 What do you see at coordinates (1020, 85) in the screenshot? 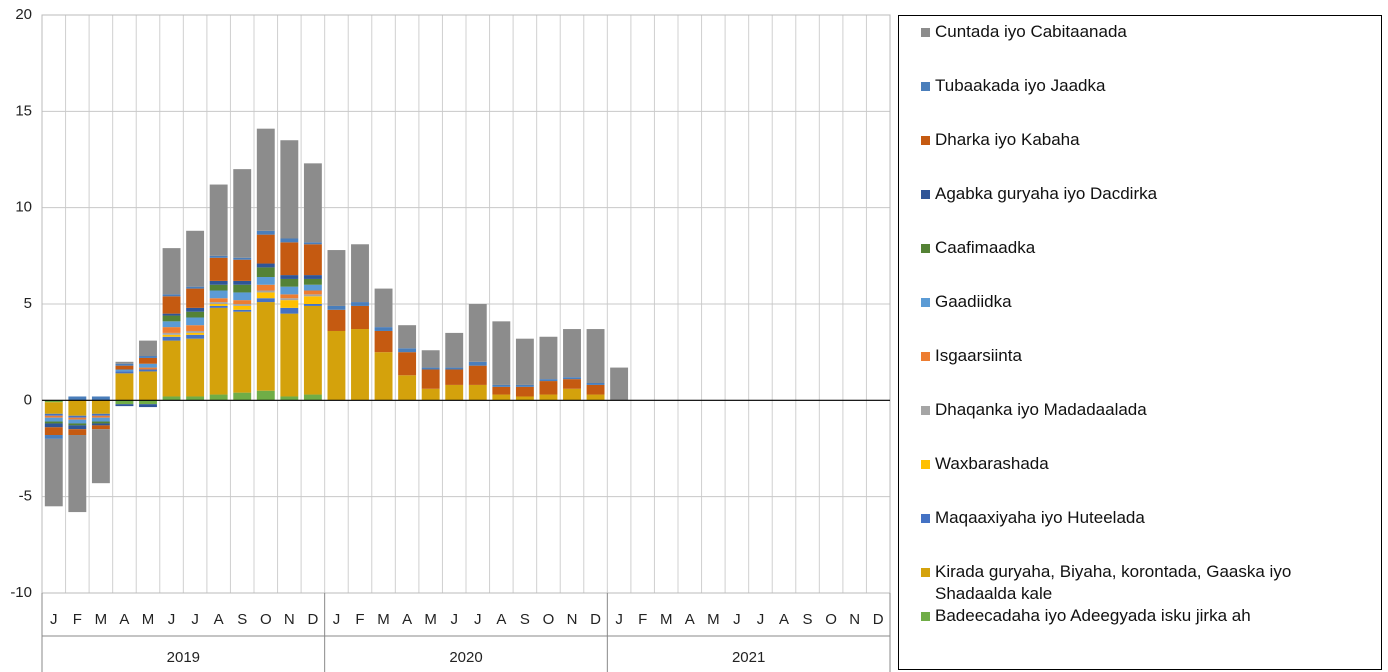
I see `legend-label: Tubaakada iyo Jaadka` at bounding box center [1020, 85].